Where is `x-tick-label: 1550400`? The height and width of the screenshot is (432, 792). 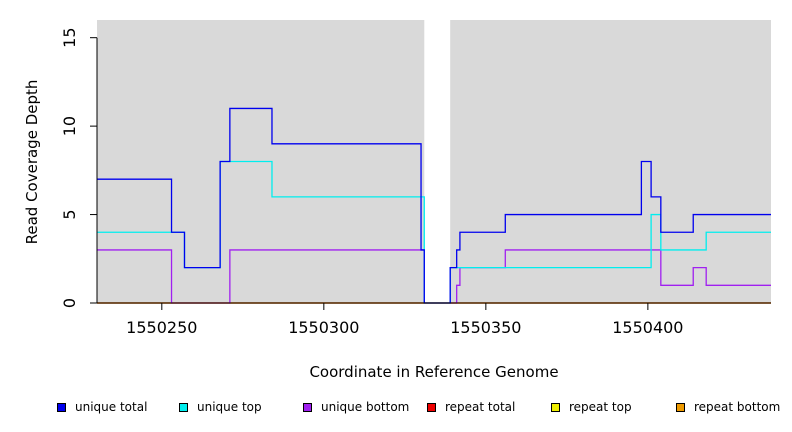
x-tick-label: 1550400 is located at coordinates (647, 327).